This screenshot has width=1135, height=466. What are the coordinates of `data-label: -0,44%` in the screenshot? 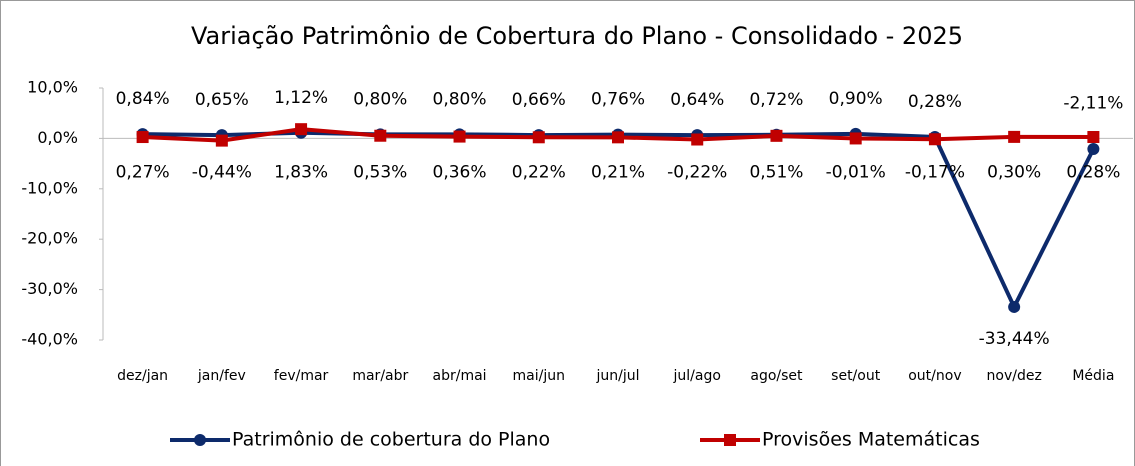 It's located at (222, 172).